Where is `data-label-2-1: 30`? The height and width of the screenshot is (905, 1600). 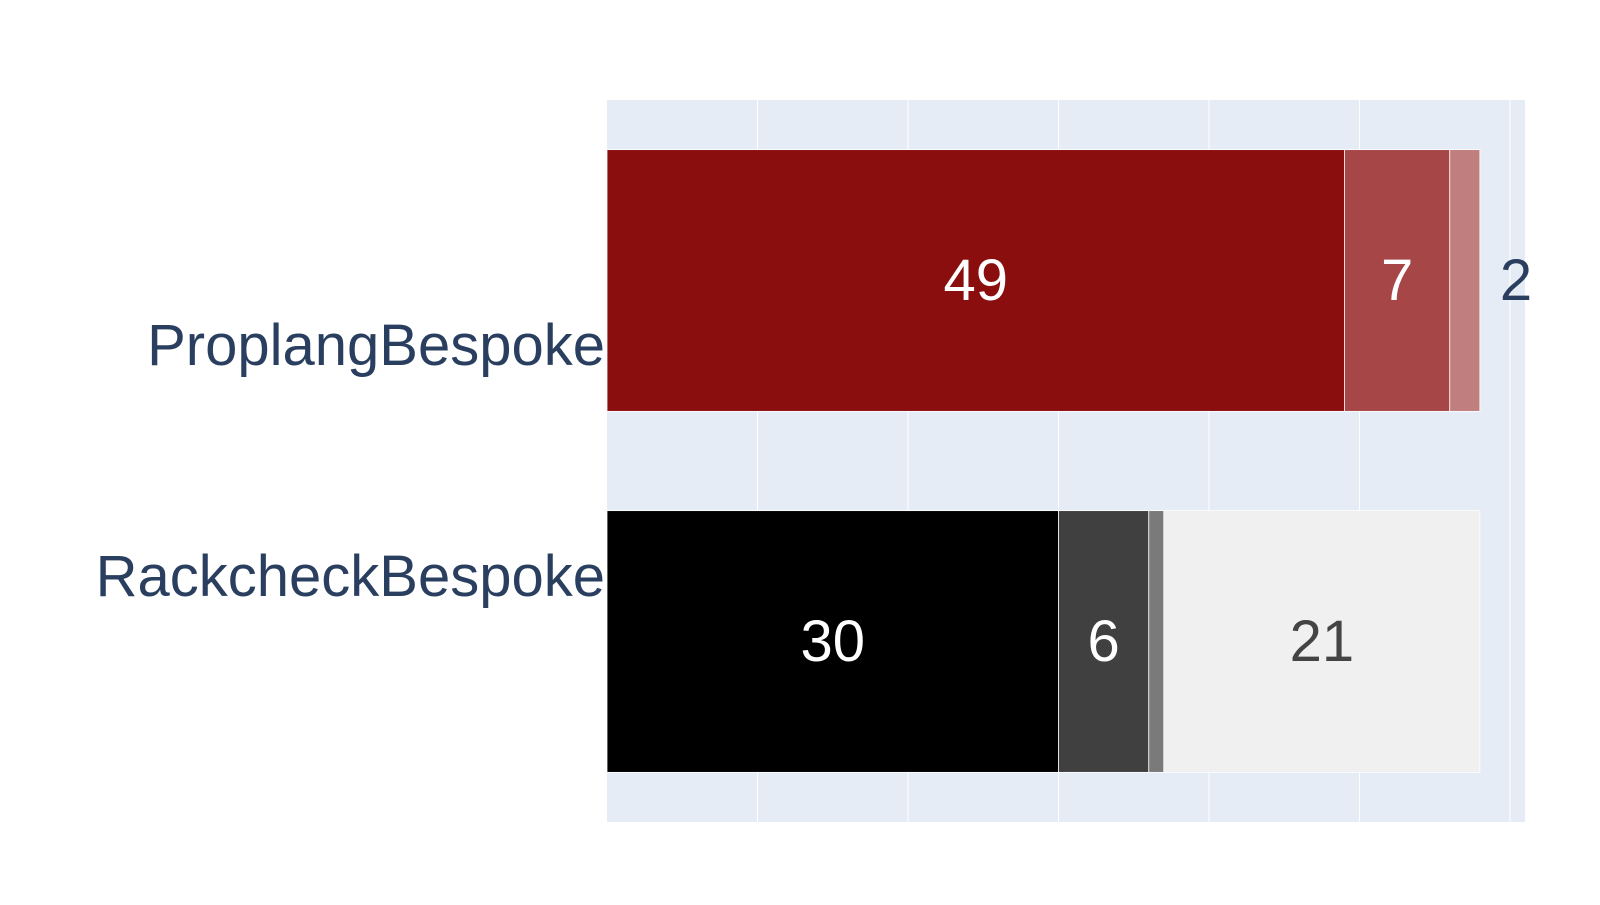 data-label-2-1: 30 is located at coordinates (832, 641).